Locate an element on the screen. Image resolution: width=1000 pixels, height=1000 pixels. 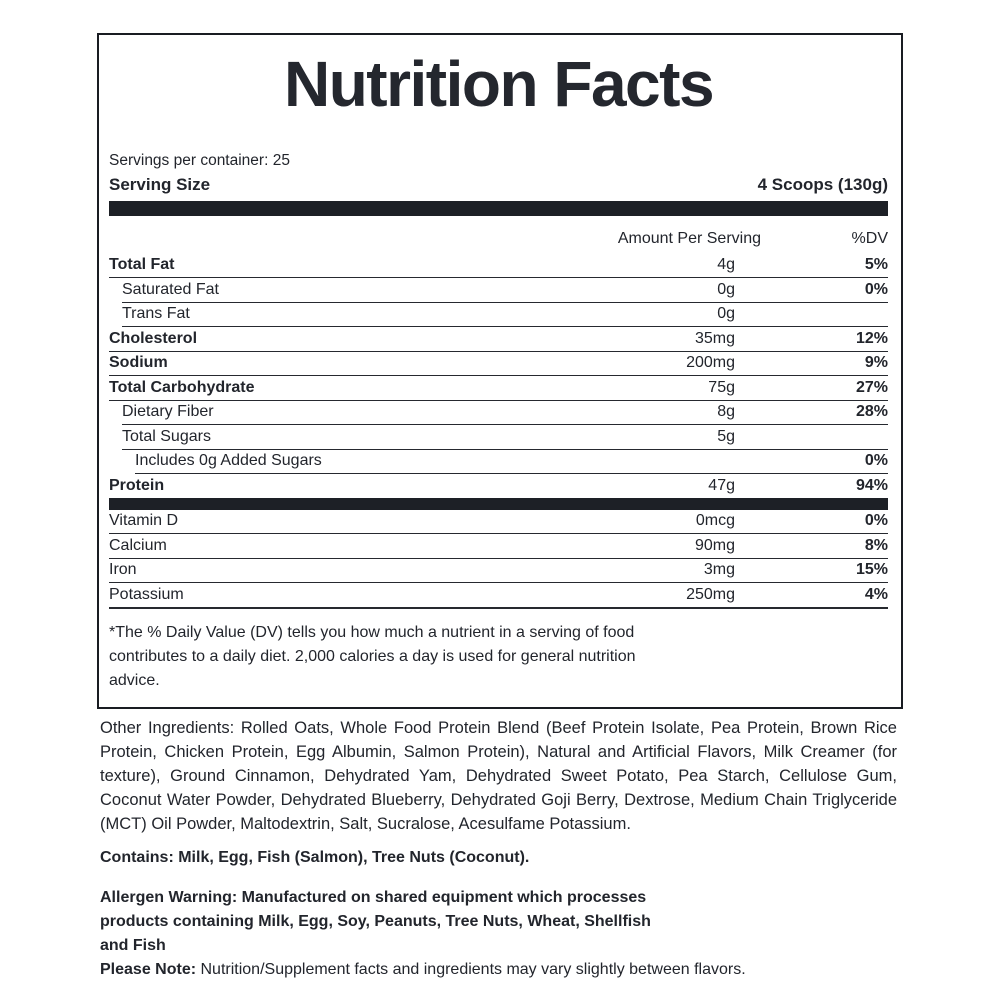
serving-size-divider-bar is located at coordinates (498, 209).